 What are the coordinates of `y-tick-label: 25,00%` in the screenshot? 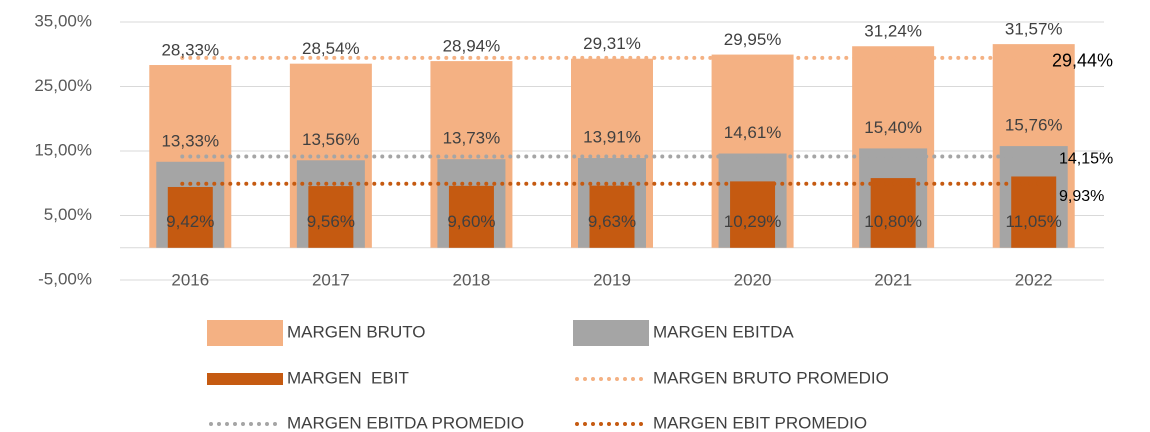 It's located at (63, 85).